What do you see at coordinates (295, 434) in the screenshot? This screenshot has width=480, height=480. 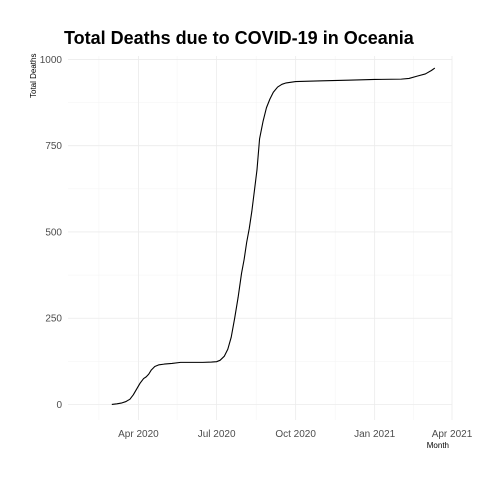 I see `x-tick-label: Oct 2020` at bounding box center [295, 434].